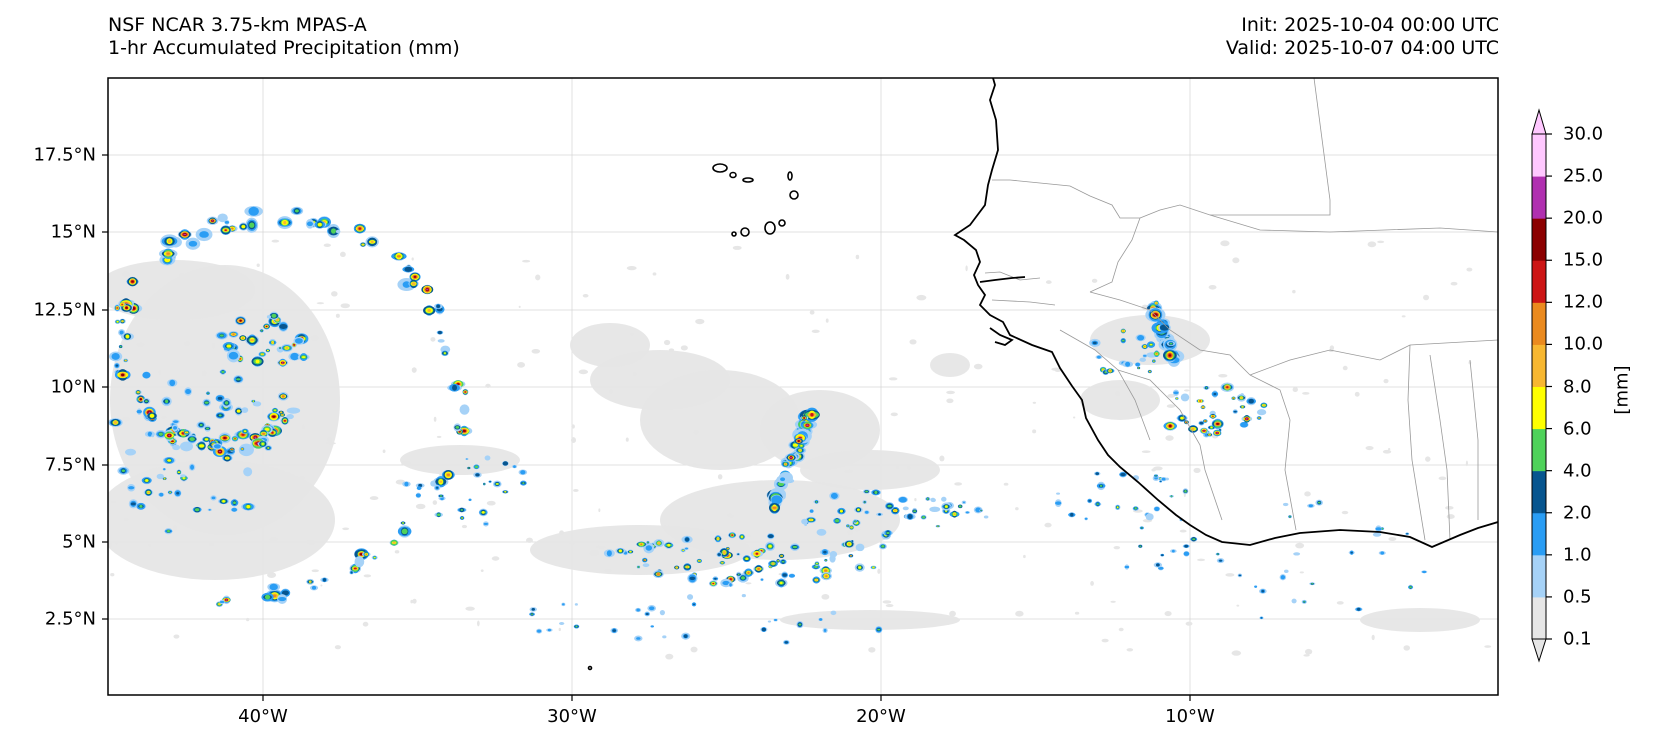 This screenshot has height=748, width=1662. I want to click on border-burkina, so click(1373, 357).